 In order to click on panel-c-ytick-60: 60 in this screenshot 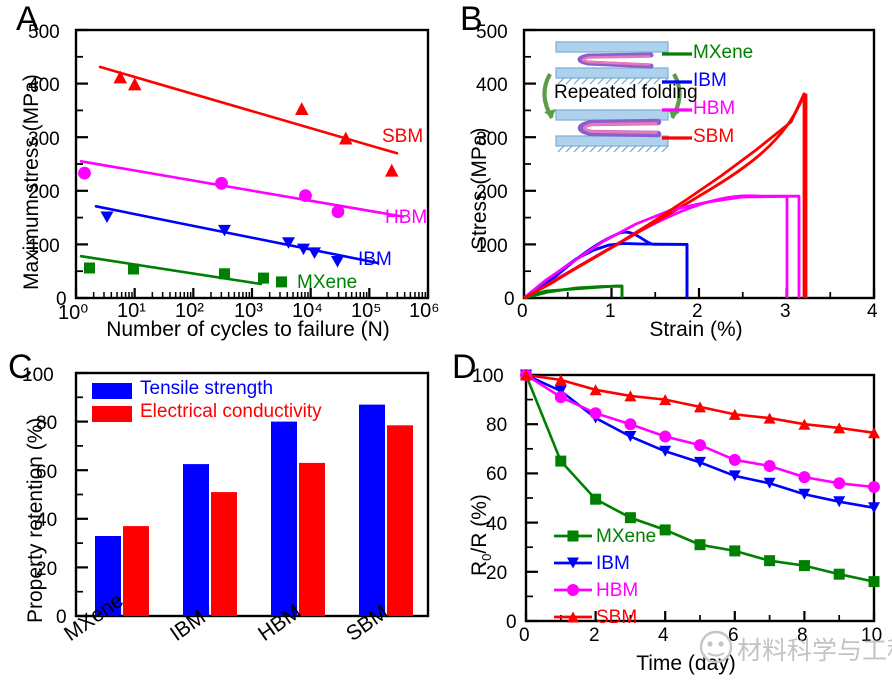, I will do `click(47, 472)`.